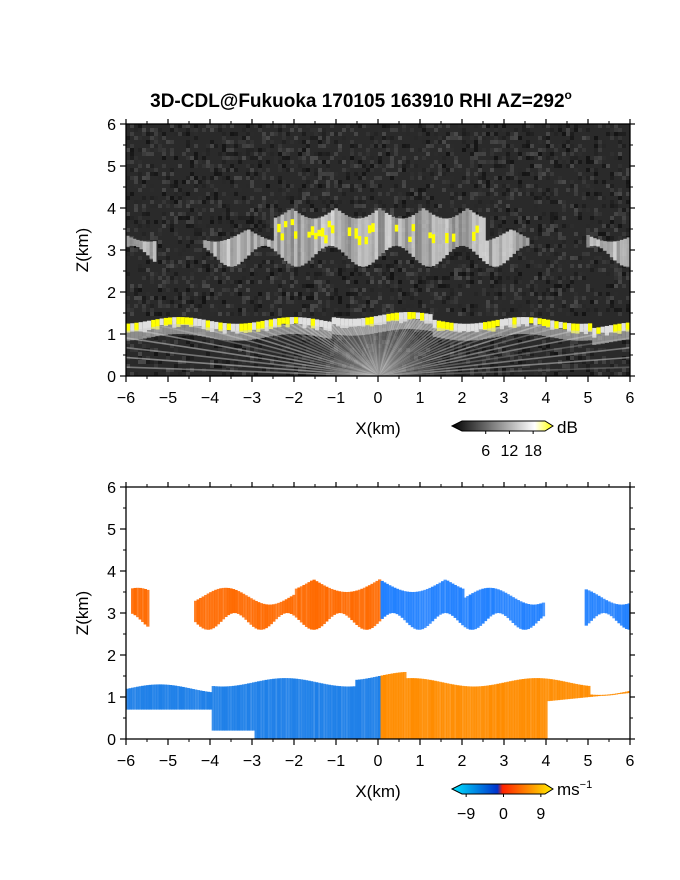 The width and height of the screenshot is (680, 880). I want to click on velocity-colorbar-ticks: −9 0 9, so click(501, 808).